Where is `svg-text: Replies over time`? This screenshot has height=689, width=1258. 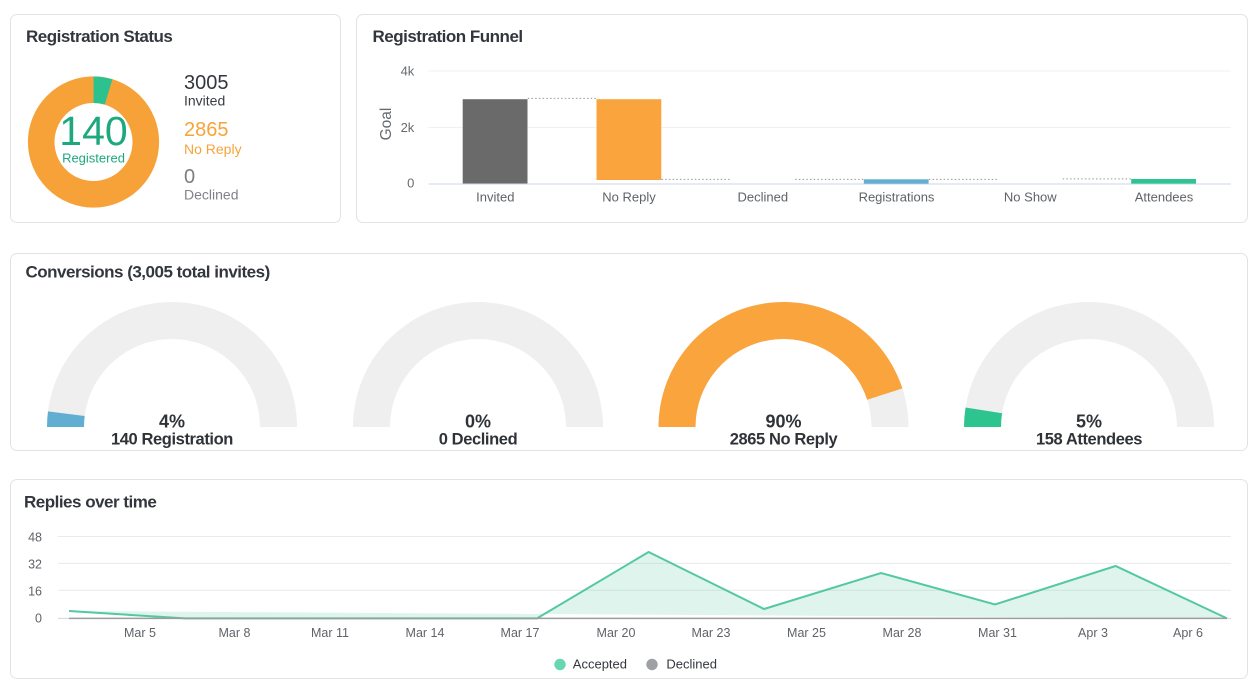
svg-text: Replies over time is located at coordinates (90, 502).